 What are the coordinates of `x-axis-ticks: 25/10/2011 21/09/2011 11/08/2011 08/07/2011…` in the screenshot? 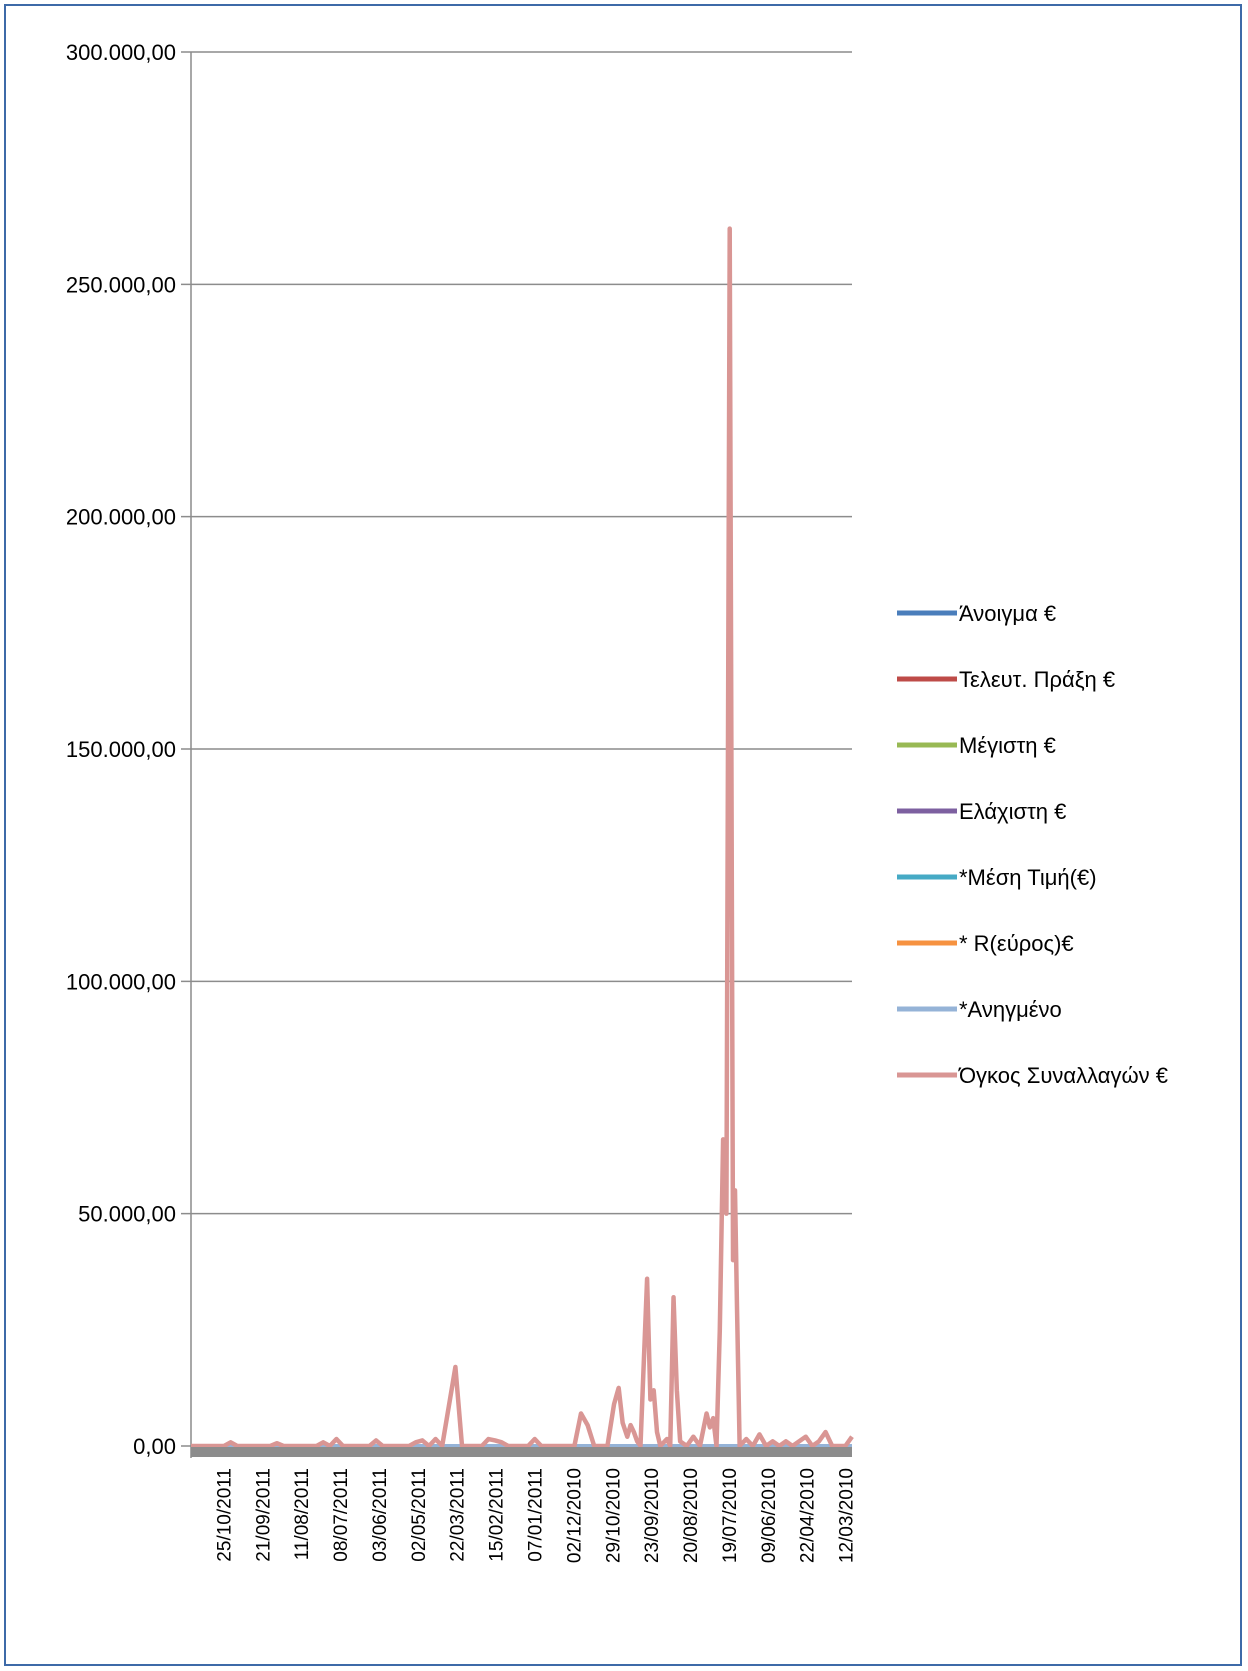 It's located at (535, 1515).